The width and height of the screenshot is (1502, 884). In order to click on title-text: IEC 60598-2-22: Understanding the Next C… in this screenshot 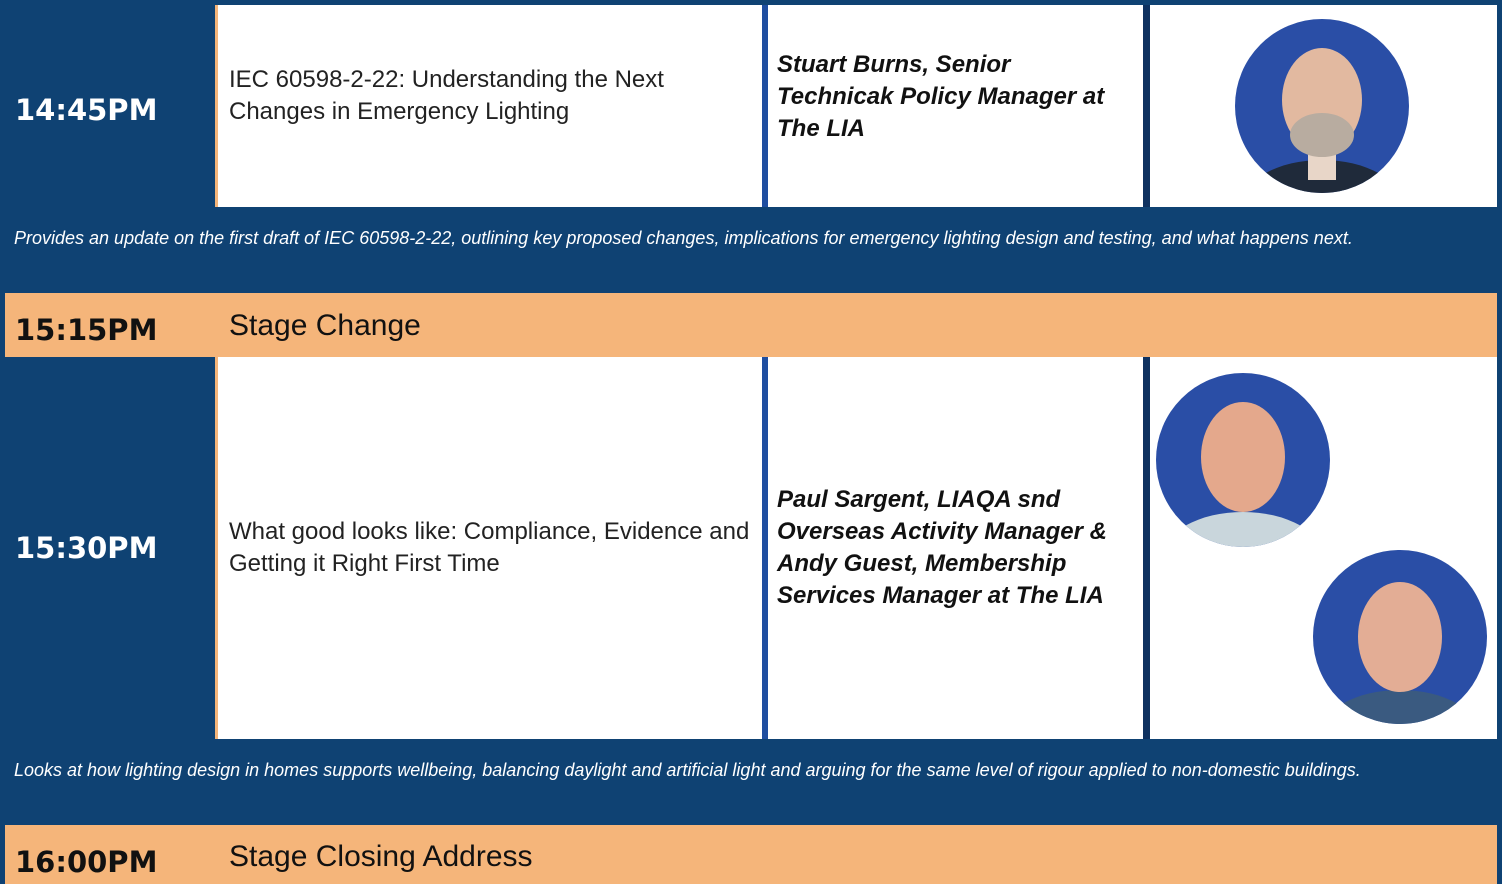, I will do `click(446, 95)`.